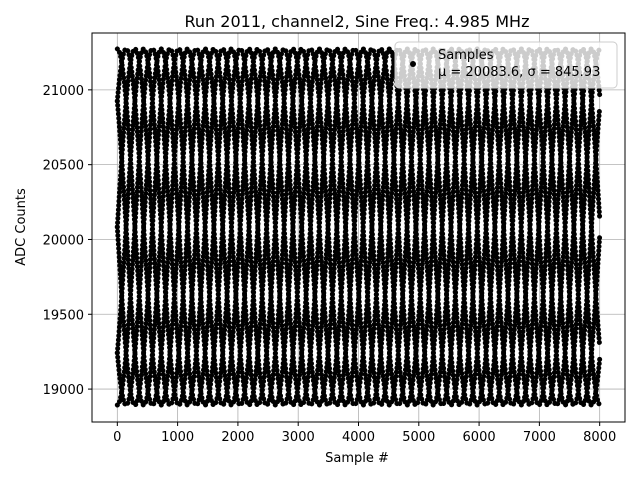  Describe the element at coordinates (63, 390) in the screenshot. I see `y-tick-label: 19000` at that location.